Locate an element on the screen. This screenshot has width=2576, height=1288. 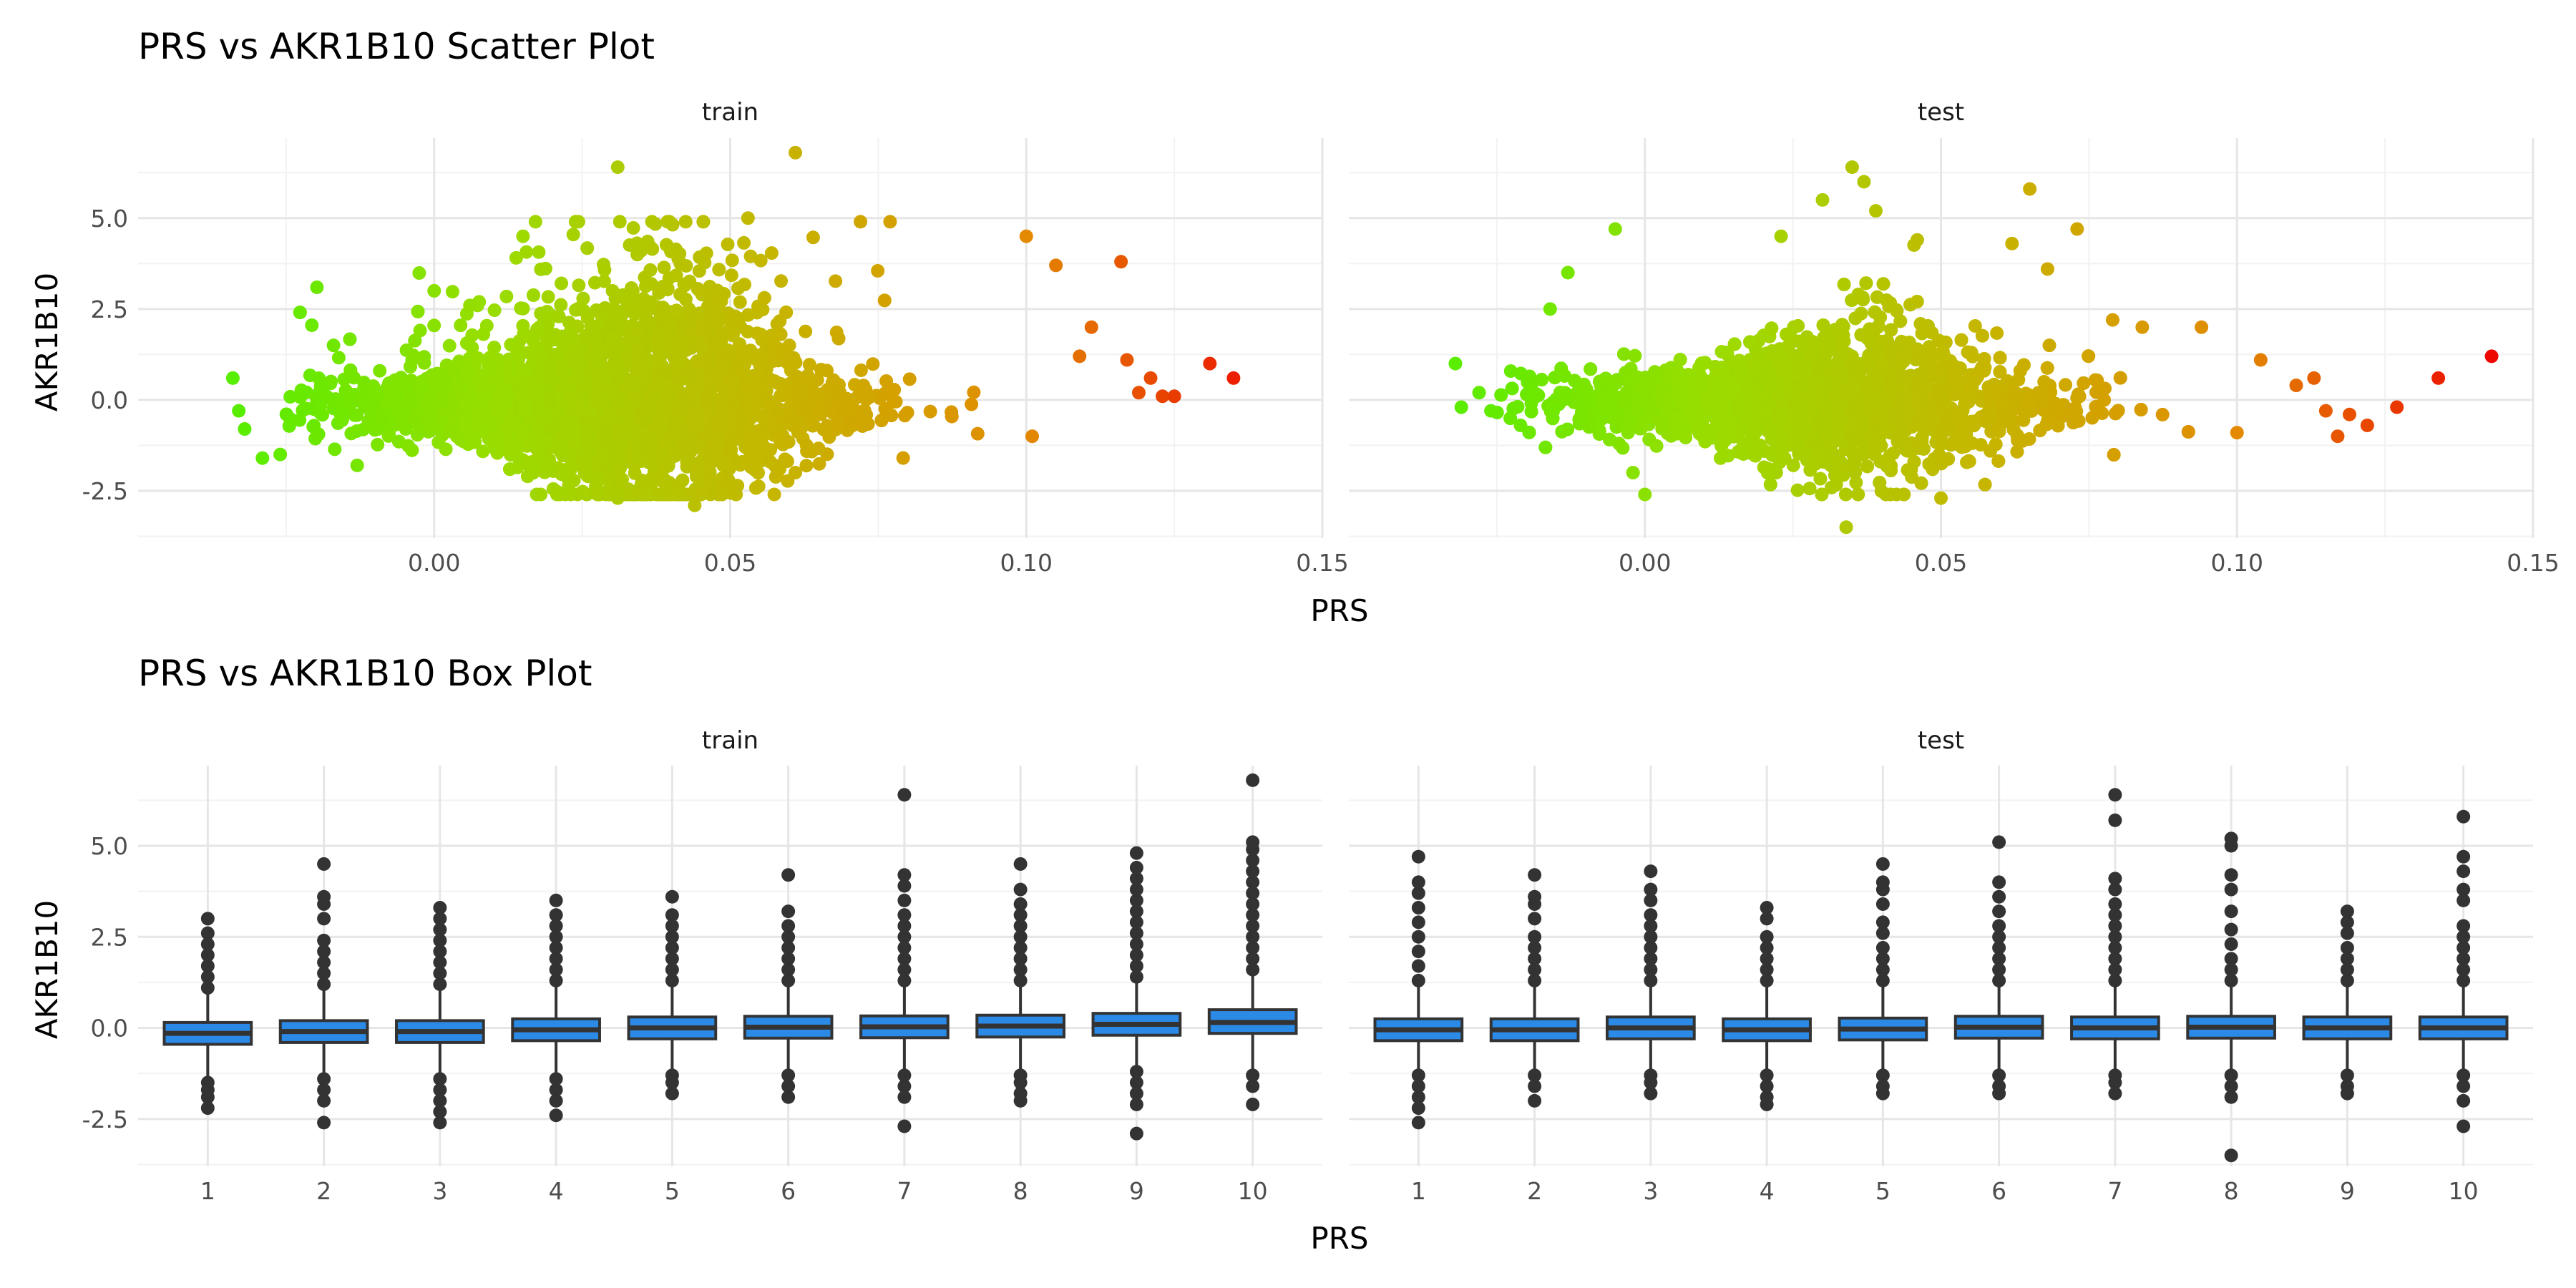
y-tick-label: -2.5 is located at coordinates (105, 491).